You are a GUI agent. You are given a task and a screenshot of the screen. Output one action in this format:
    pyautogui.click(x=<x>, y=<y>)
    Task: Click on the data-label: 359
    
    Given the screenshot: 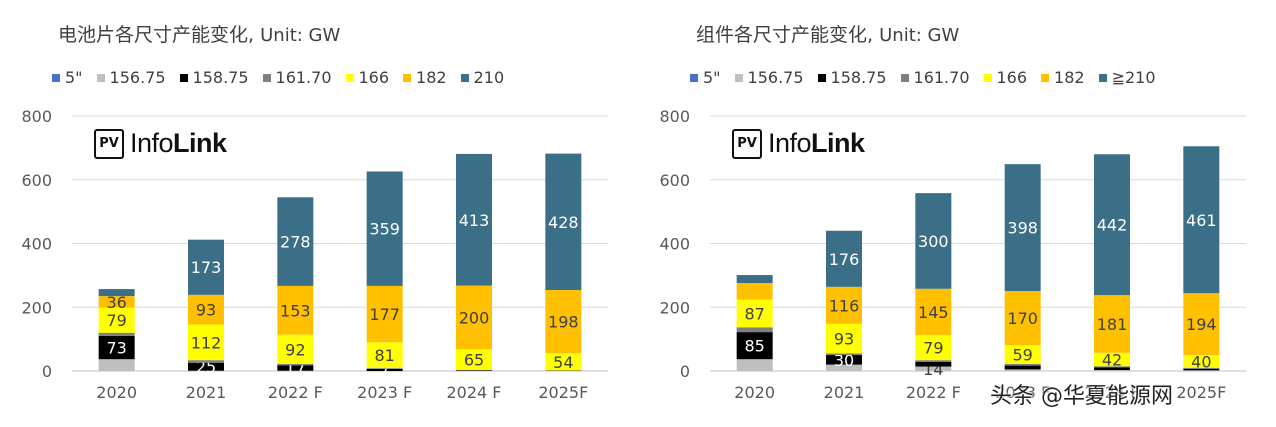 What is the action you would take?
    pyautogui.click(x=384, y=229)
    